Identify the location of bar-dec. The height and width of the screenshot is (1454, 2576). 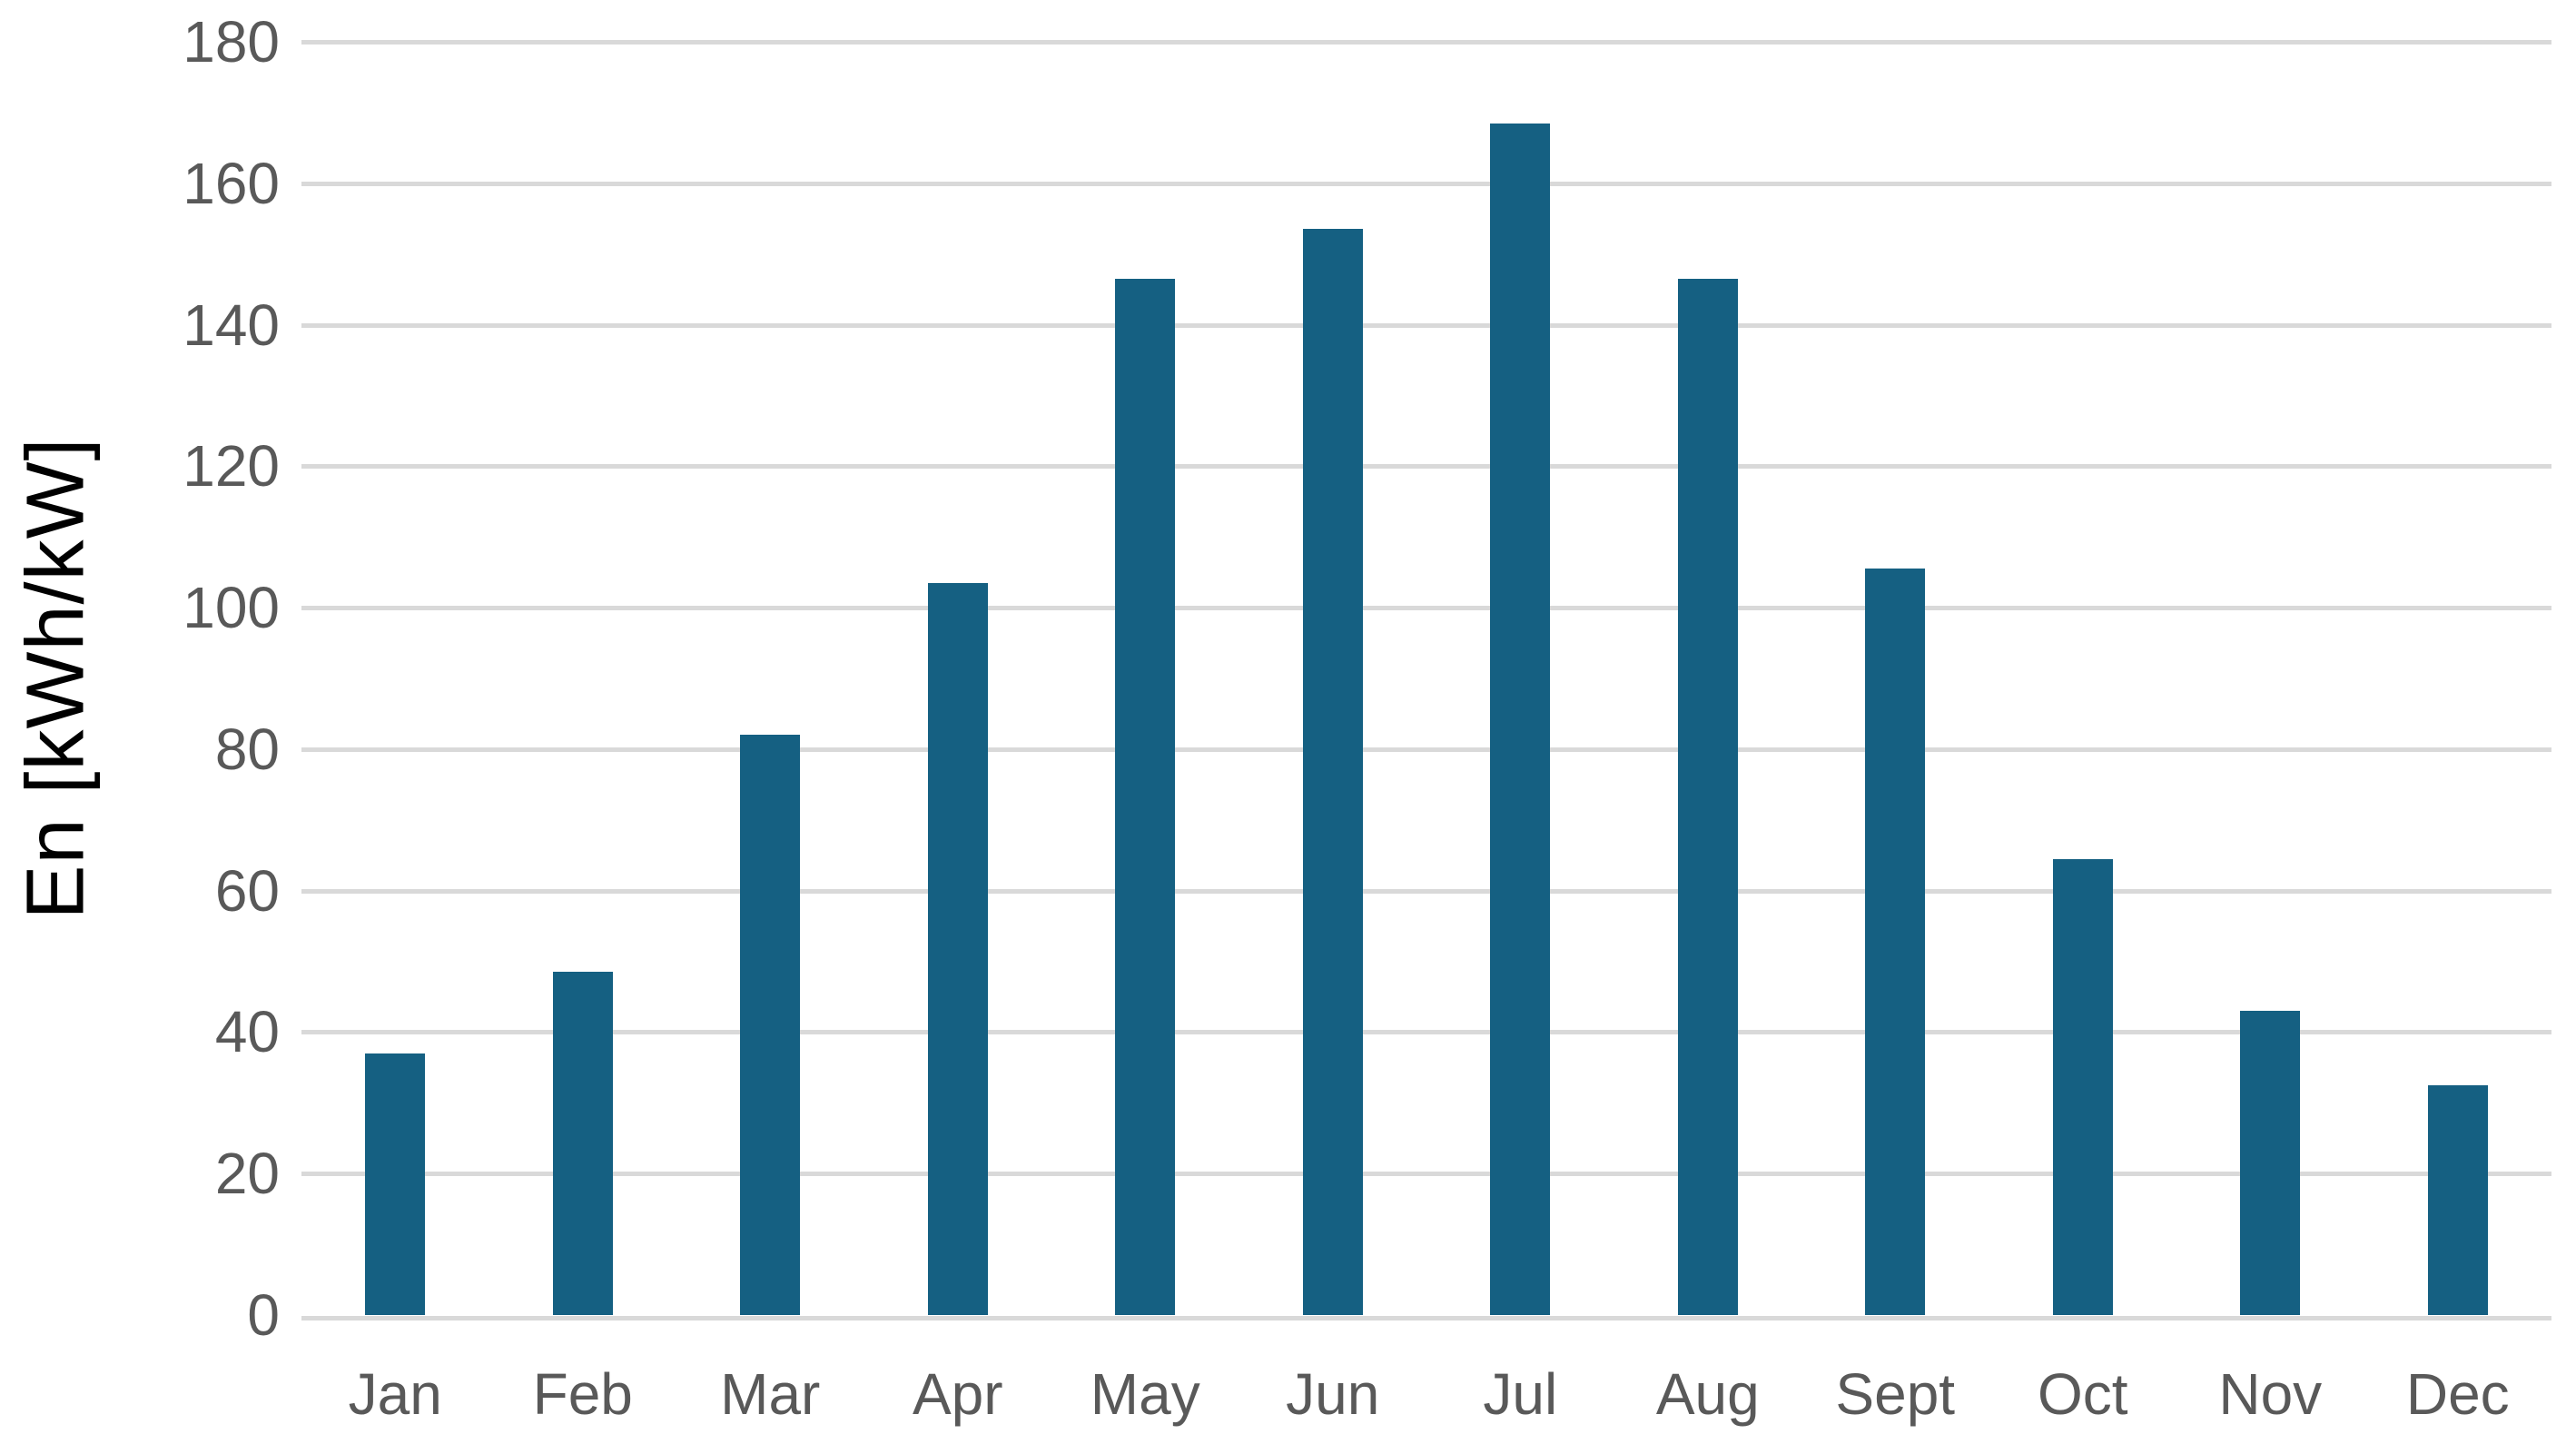
(2457, 1199).